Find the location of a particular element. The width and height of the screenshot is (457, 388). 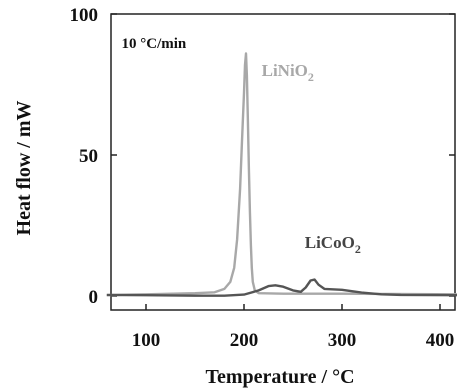

x-tick-label: 200 is located at coordinates (244, 340).